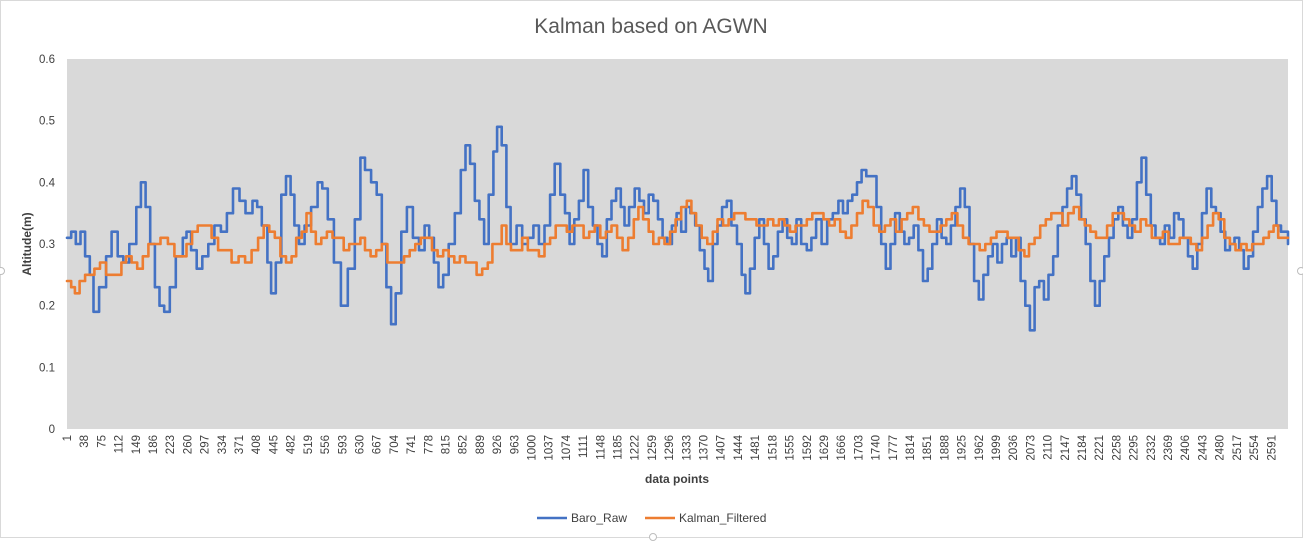  What do you see at coordinates (1031, 448) in the screenshot?
I see `x-tick-label: 2073` at bounding box center [1031, 448].